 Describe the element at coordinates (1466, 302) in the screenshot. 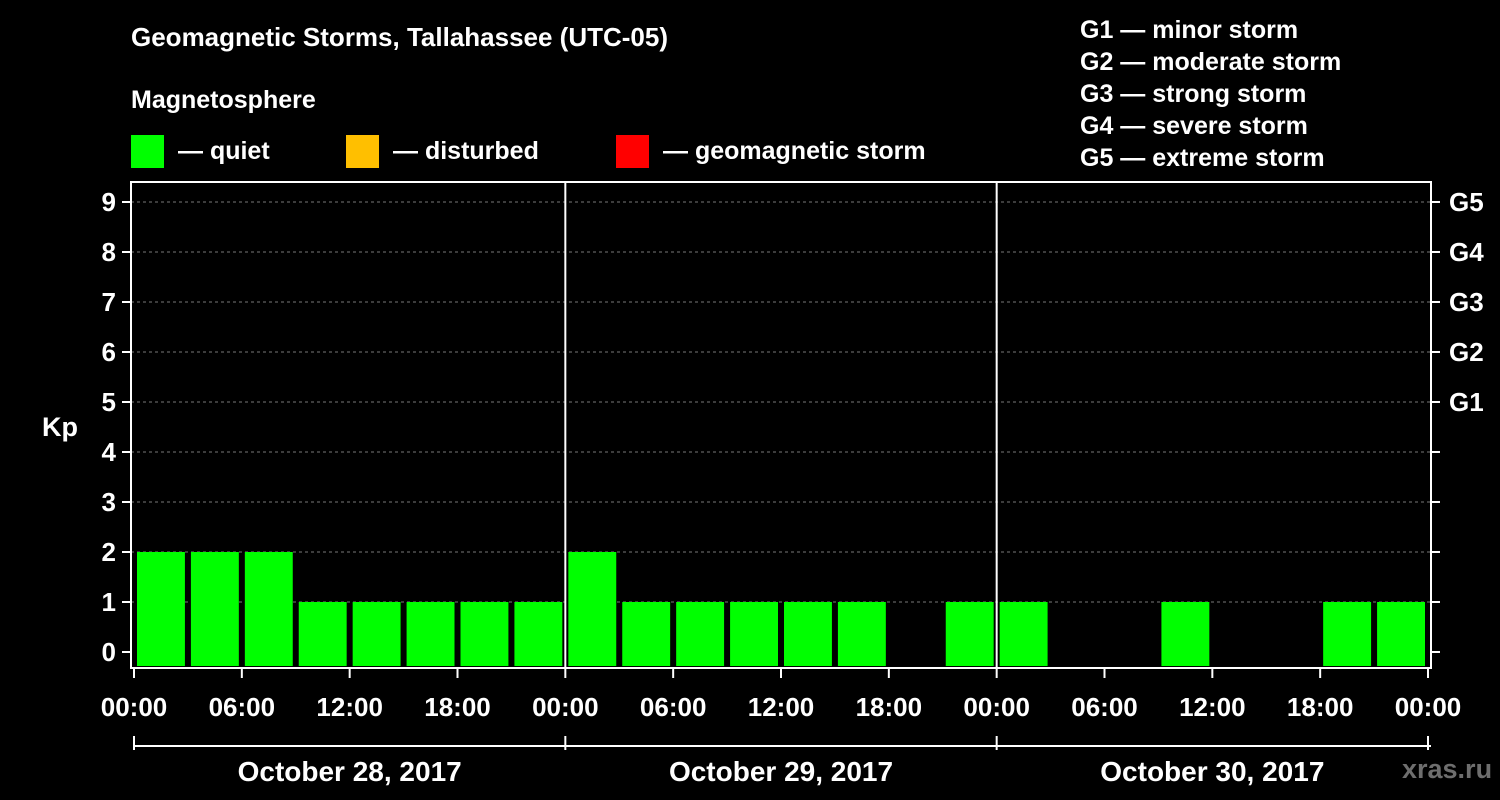

I see `g-scale-label: G3` at that location.